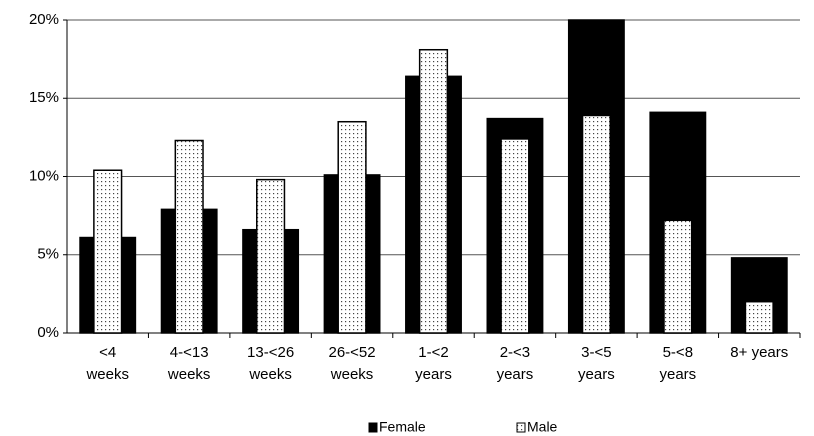 The image size is (814, 436). I want to click on legend-label: Male, so click(542, 427).